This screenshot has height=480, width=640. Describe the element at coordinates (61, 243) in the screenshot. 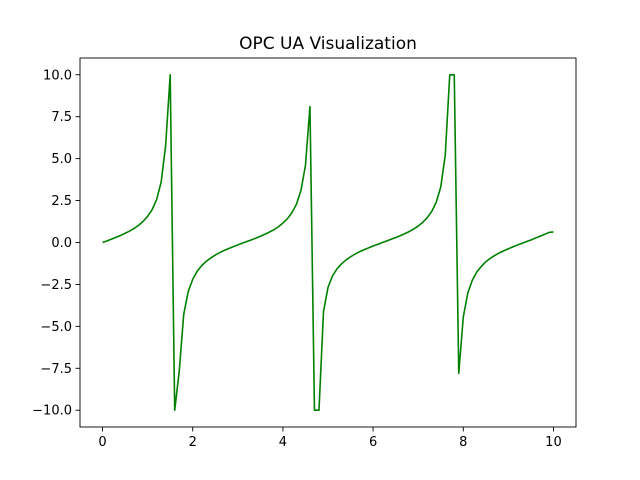

I see `y-tick-label: 0.0` at that location.